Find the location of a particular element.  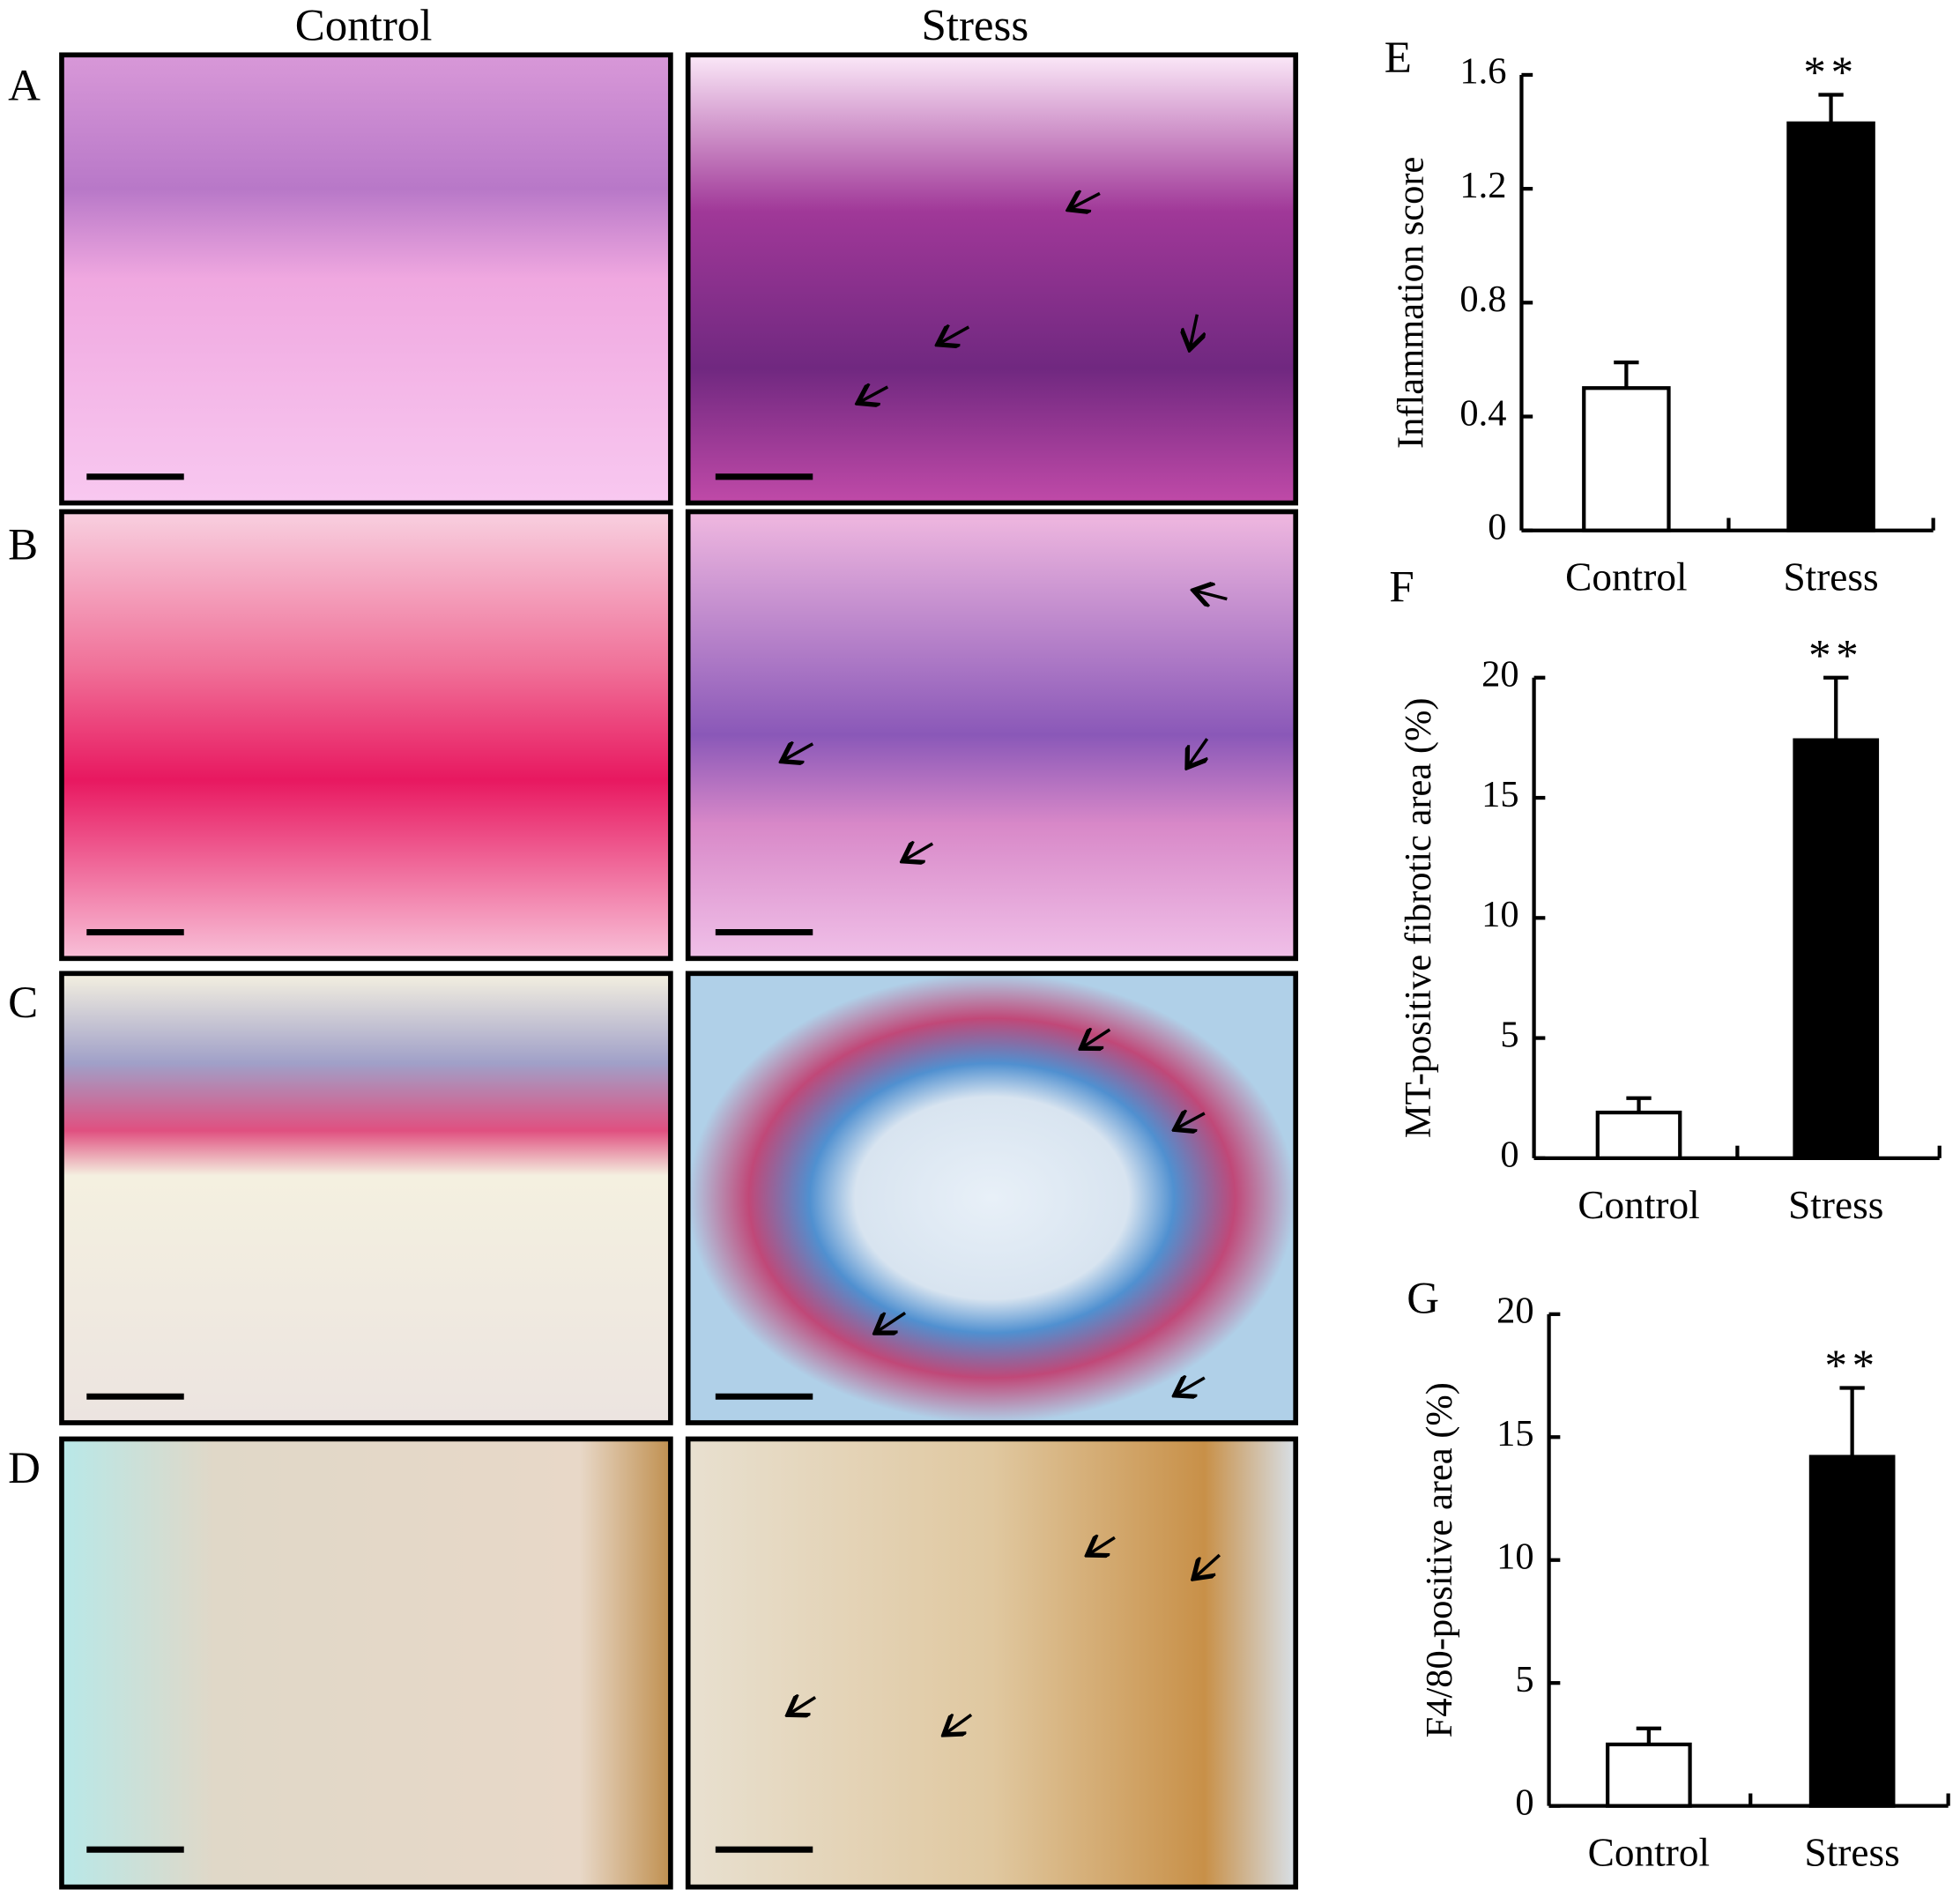

panel-label: A is located at coordinates (24, 85).